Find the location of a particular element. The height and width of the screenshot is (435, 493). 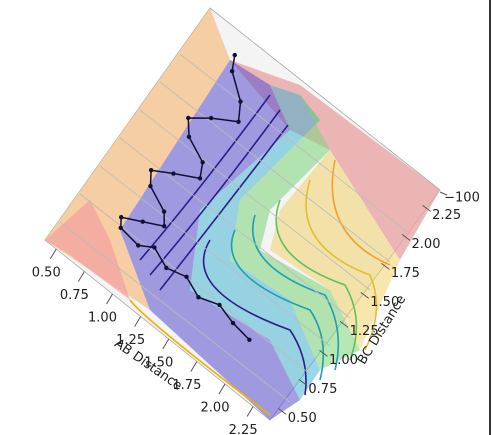

y-tick-label: 0.50 is located at coordinates (302, 418).